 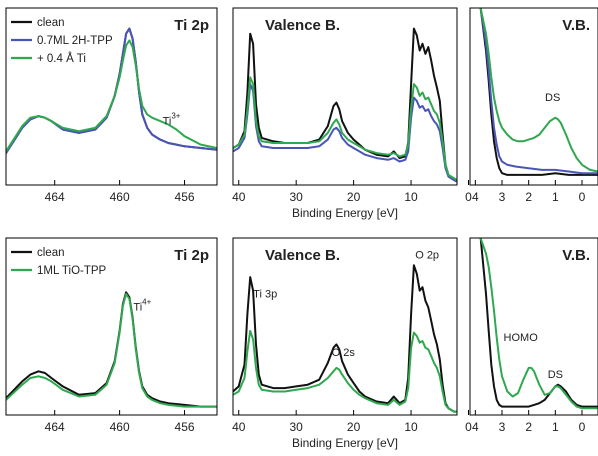 I want to click on legend-label: 1ML TiO-TPP, so click(x=72, y=271).